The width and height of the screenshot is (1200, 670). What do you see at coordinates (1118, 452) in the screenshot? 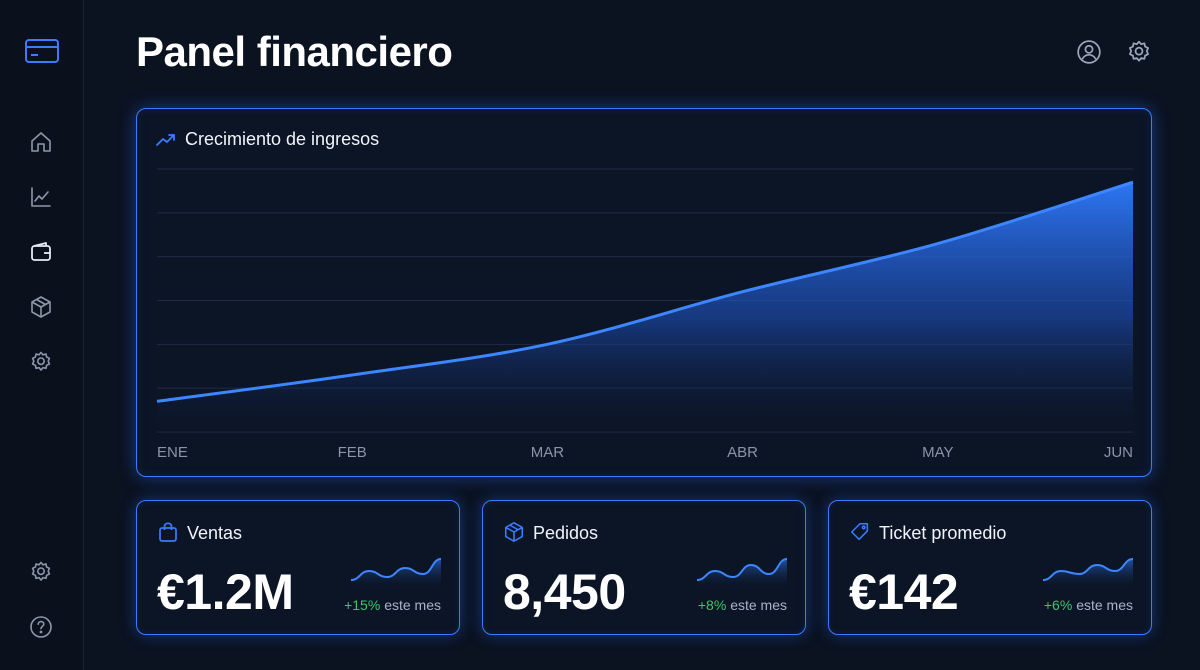
I see `x-tick-label: JUN` at bounding box center [1118, 452].